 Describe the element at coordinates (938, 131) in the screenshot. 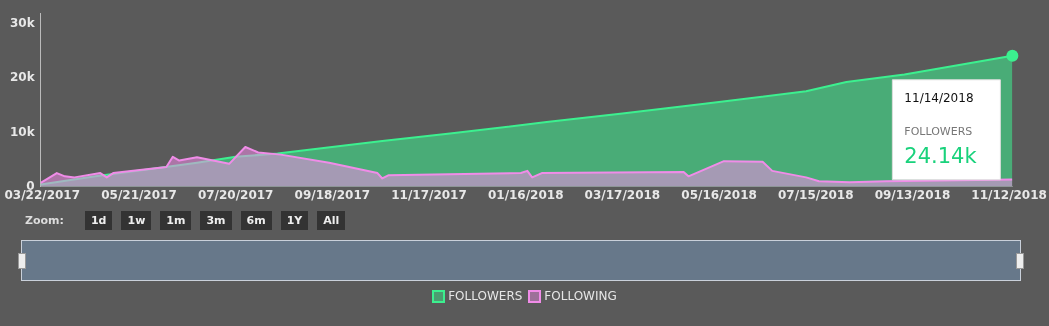

I see `annotation: FOLLOWERS` at that location.